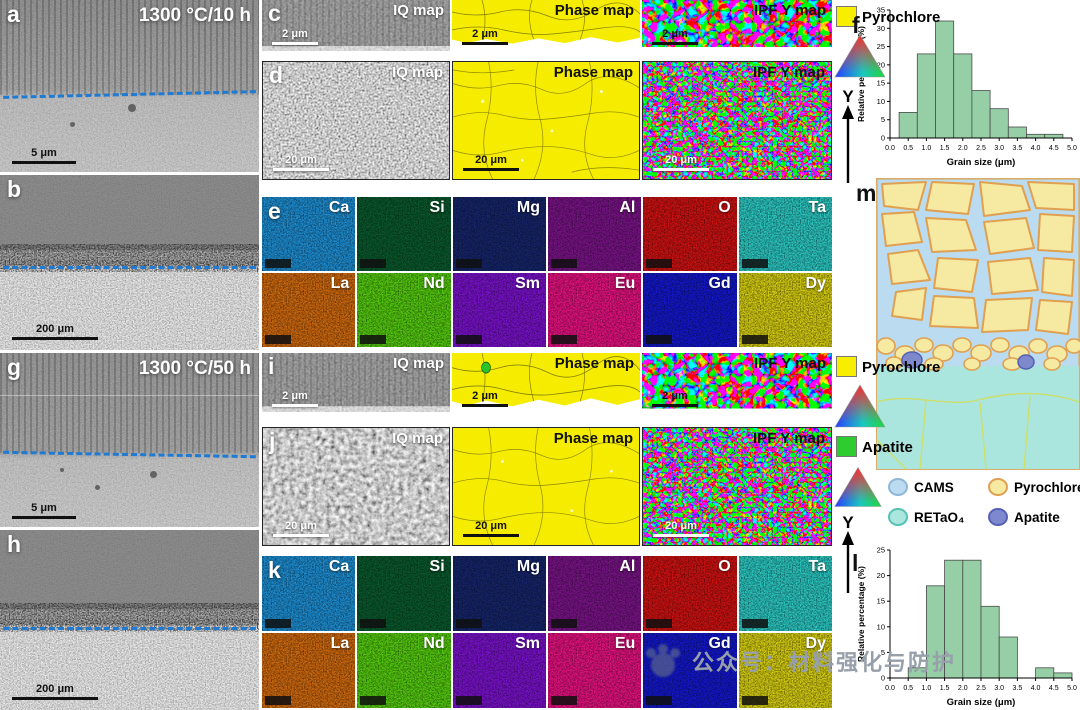 Image resolution: width=1080 pixels, height=710 pixels. I want to click on eds-map-sm: Sm, so click(499, 310).